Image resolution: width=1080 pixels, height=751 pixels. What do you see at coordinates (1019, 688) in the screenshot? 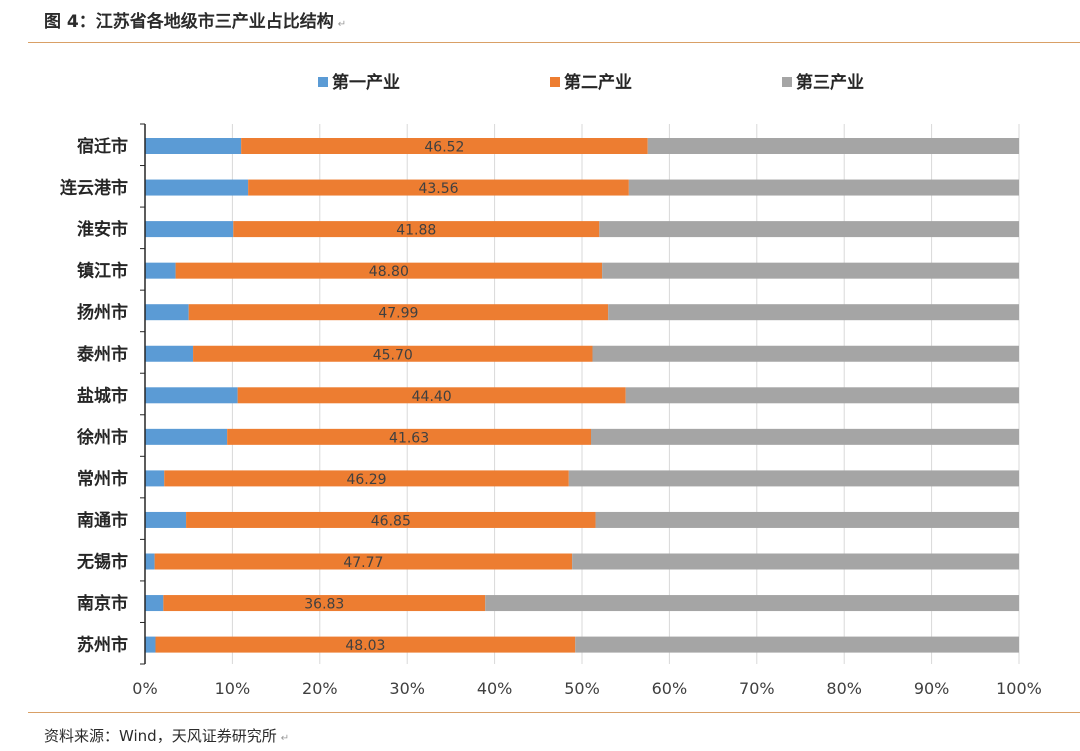
I see `x-tick-label: 100%` at bounding box center [1019, 688].